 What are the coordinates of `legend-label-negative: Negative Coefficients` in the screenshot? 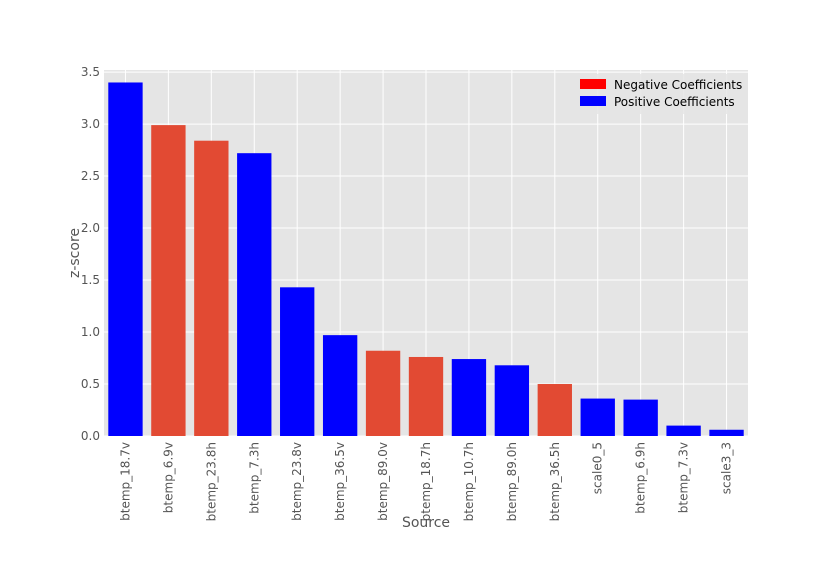 It's located at (678, 85).